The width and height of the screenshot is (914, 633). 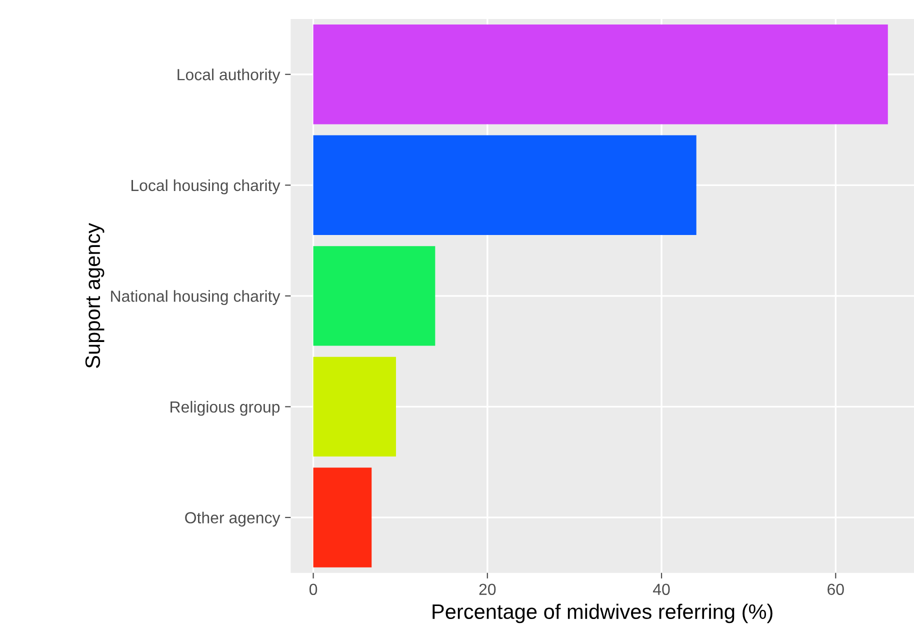 What do you see at coordinates (94, 295) in the screenshot?
I see `y-axis-title: Support agency` at bounding box center [94, 295].